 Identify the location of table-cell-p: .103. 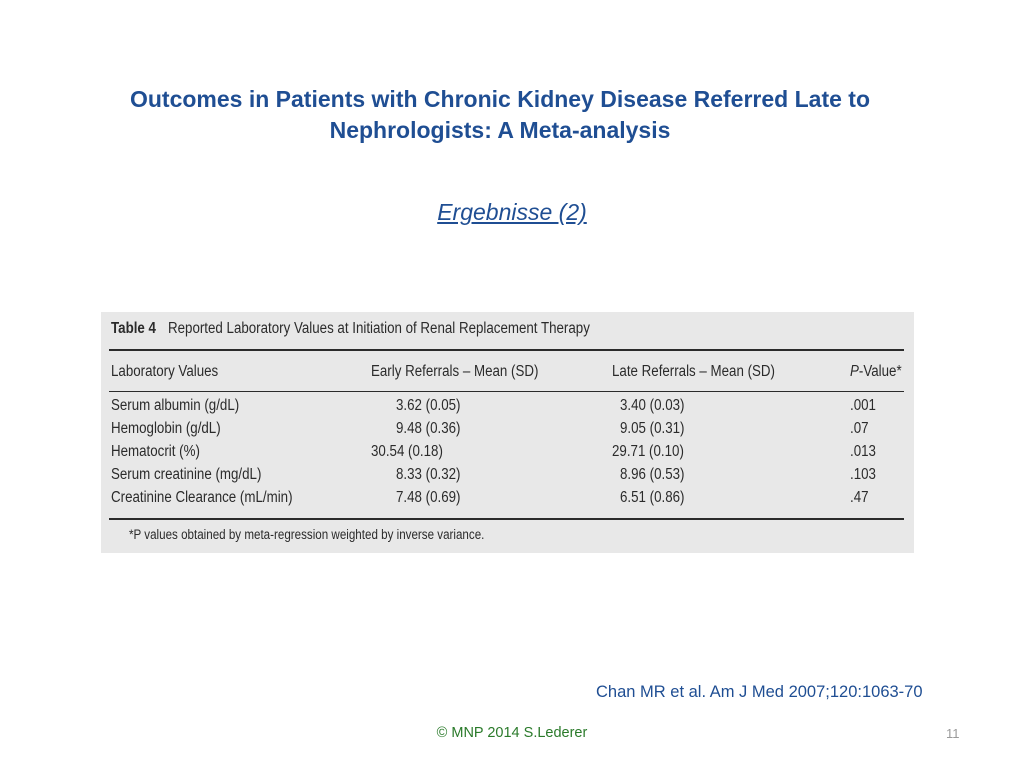
(863, 474).